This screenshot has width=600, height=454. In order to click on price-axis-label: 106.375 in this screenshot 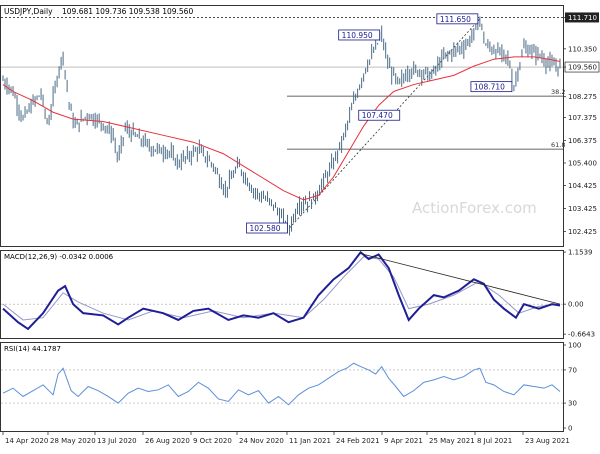, I will do `click(582, 141)`.